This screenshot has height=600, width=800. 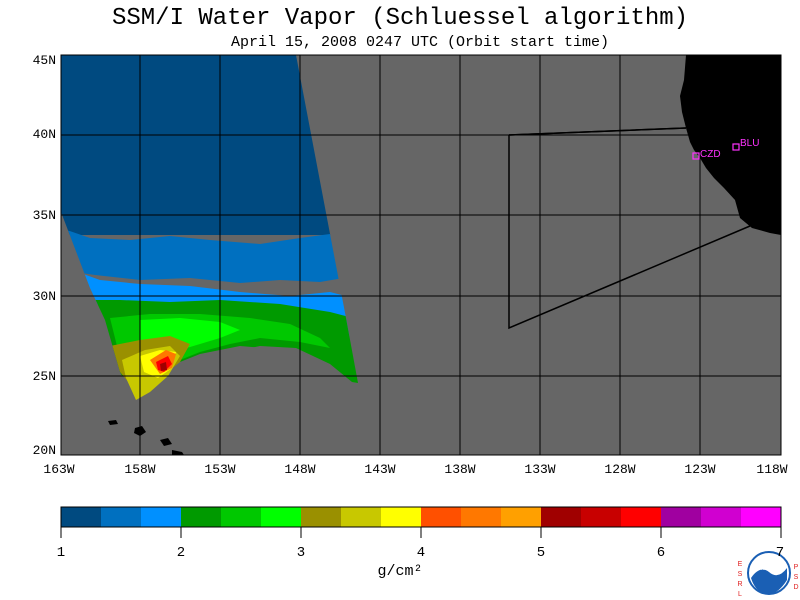 What do you see at coordinates (44, 450) in the screenshot?
I see `lat-label-20n: 20N` at bounding box center [44, 450].